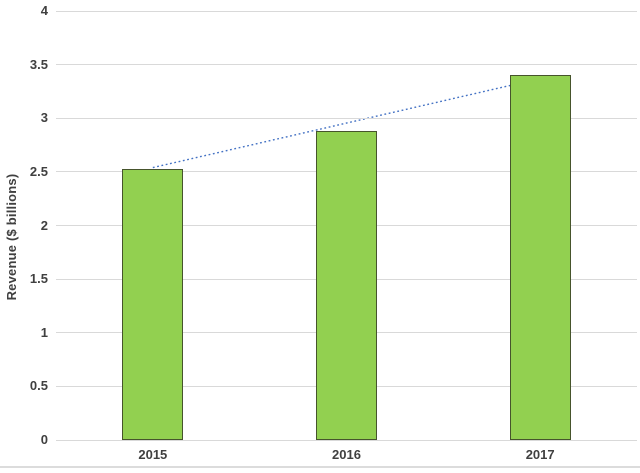  What do you see at coordinates (346, 454) in the screenshot?
I see `x-tick-label: 2016` at bounding box center [346, 454].